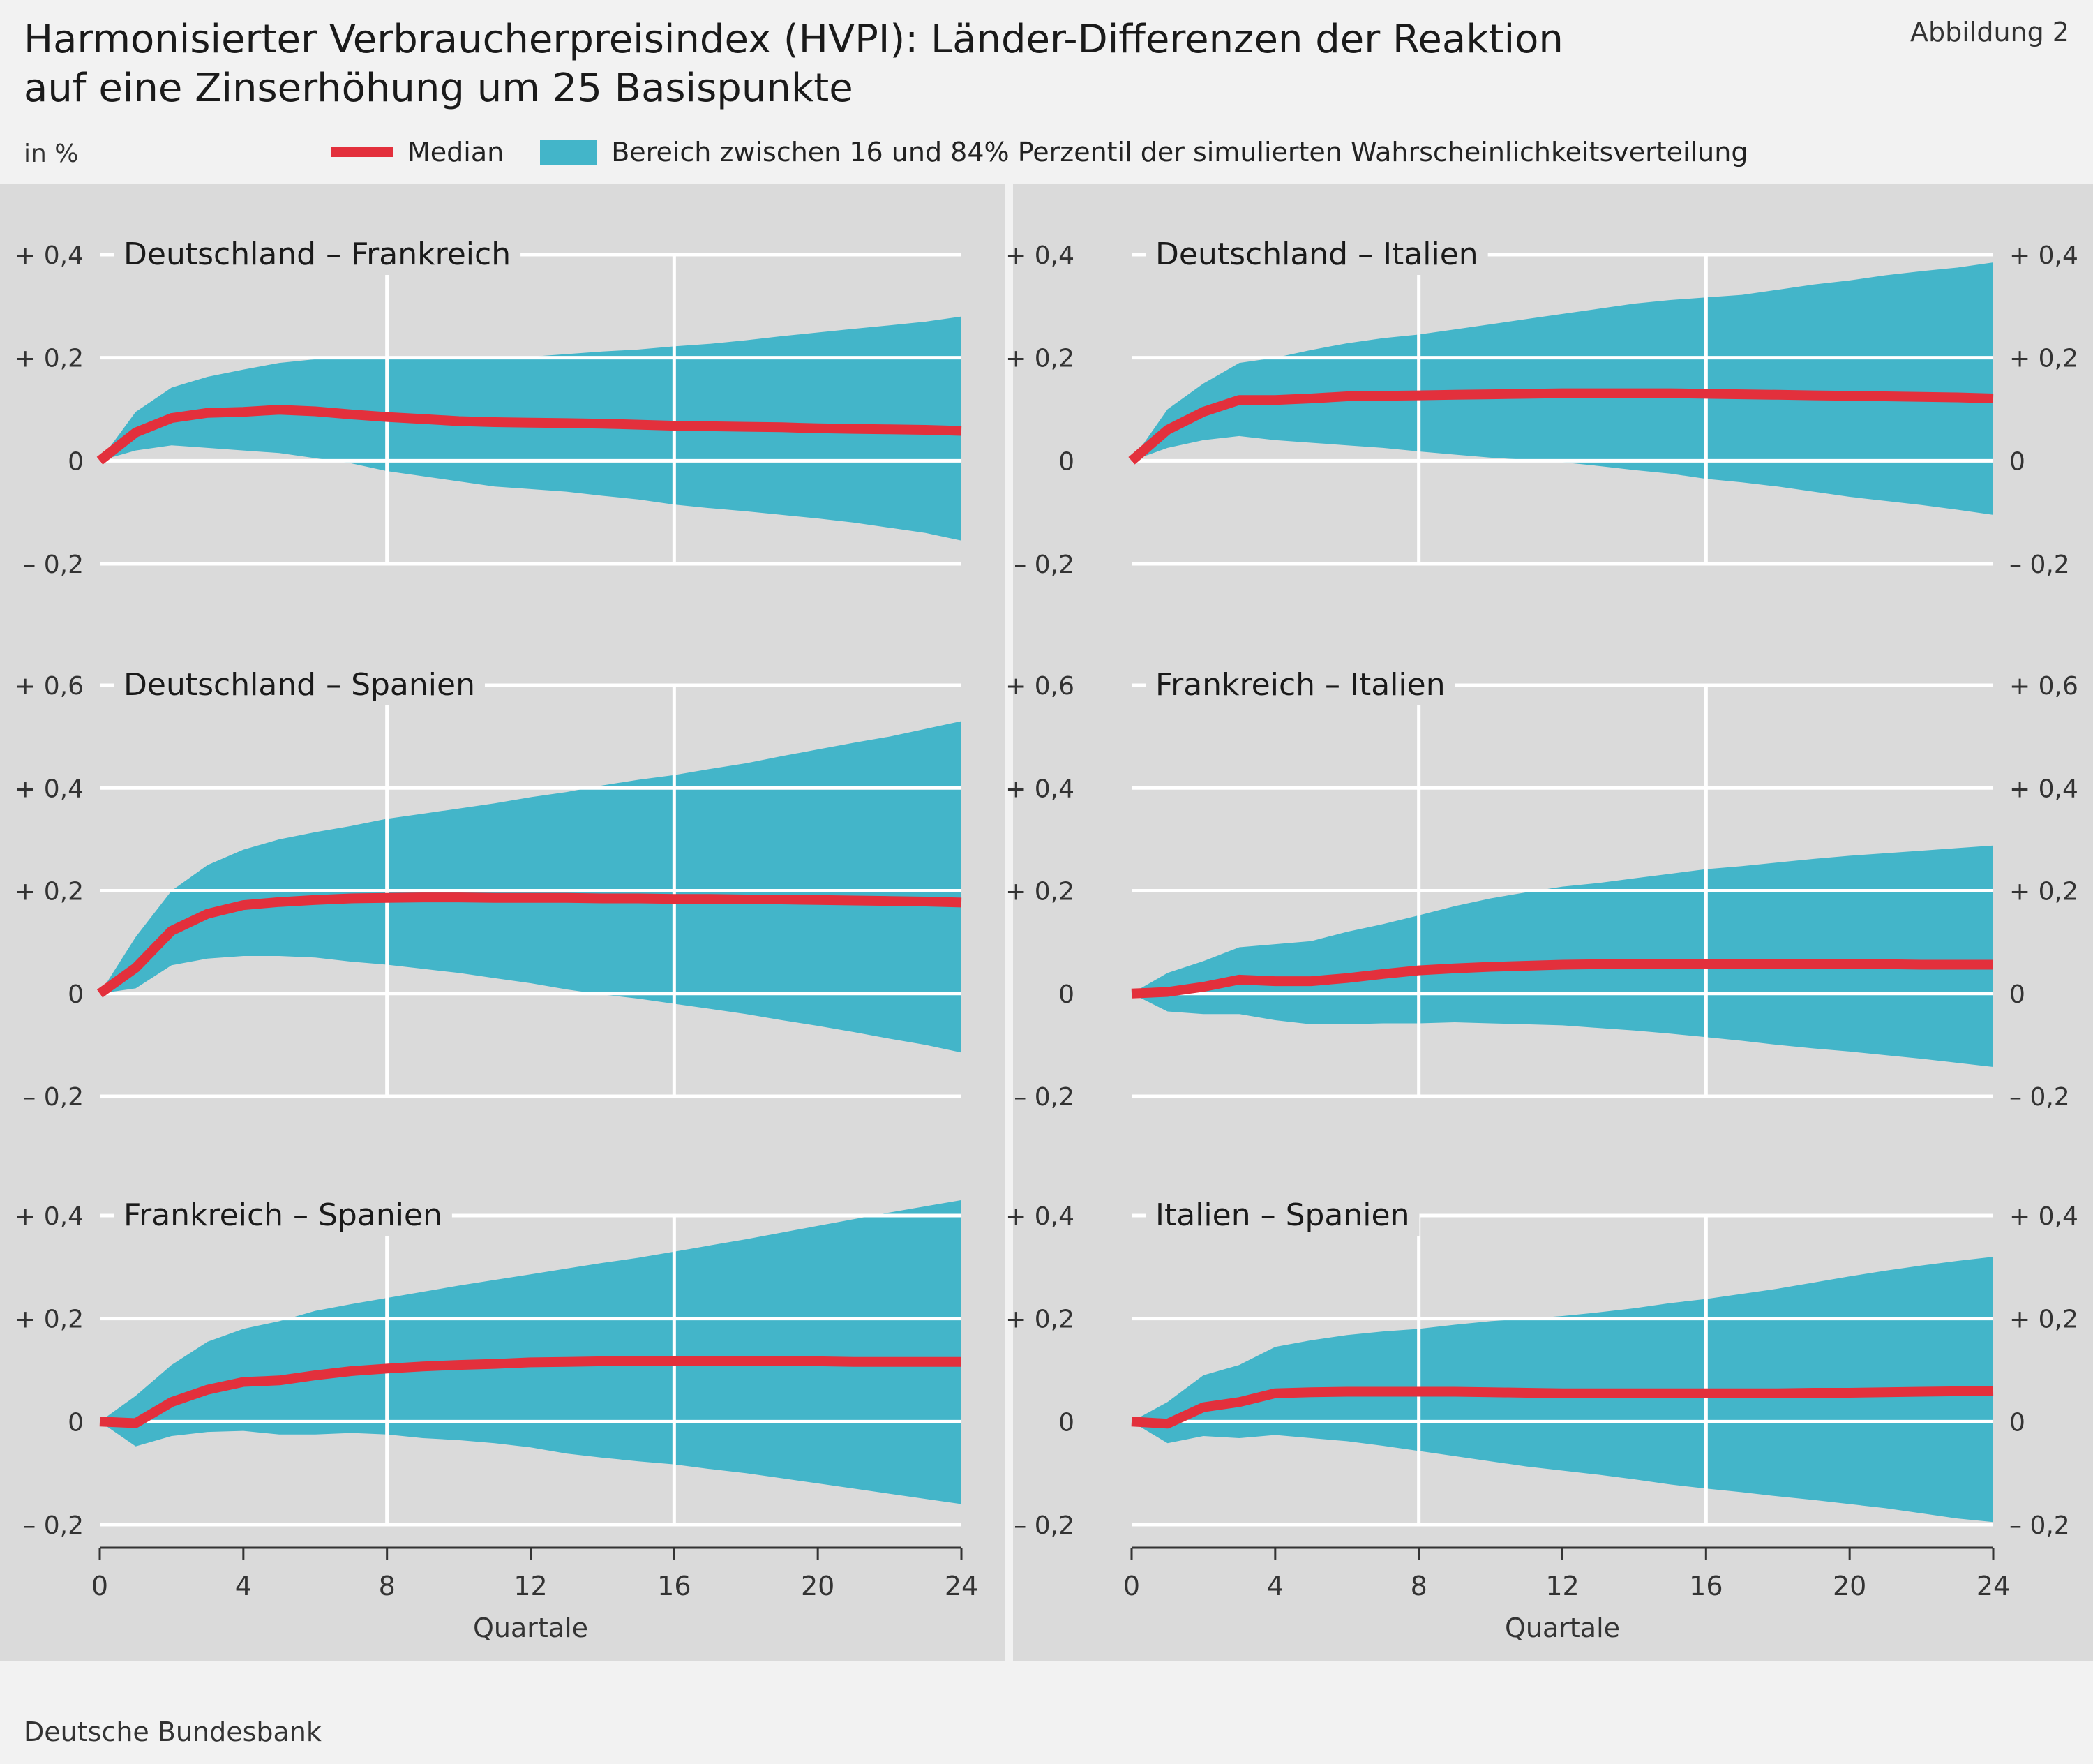 The height and width of the screenshot is (1764, 2093). Describe the element at coordinates (1989, 32) in the screenshot. I see `figure-number: Abbildung 2` at that location.